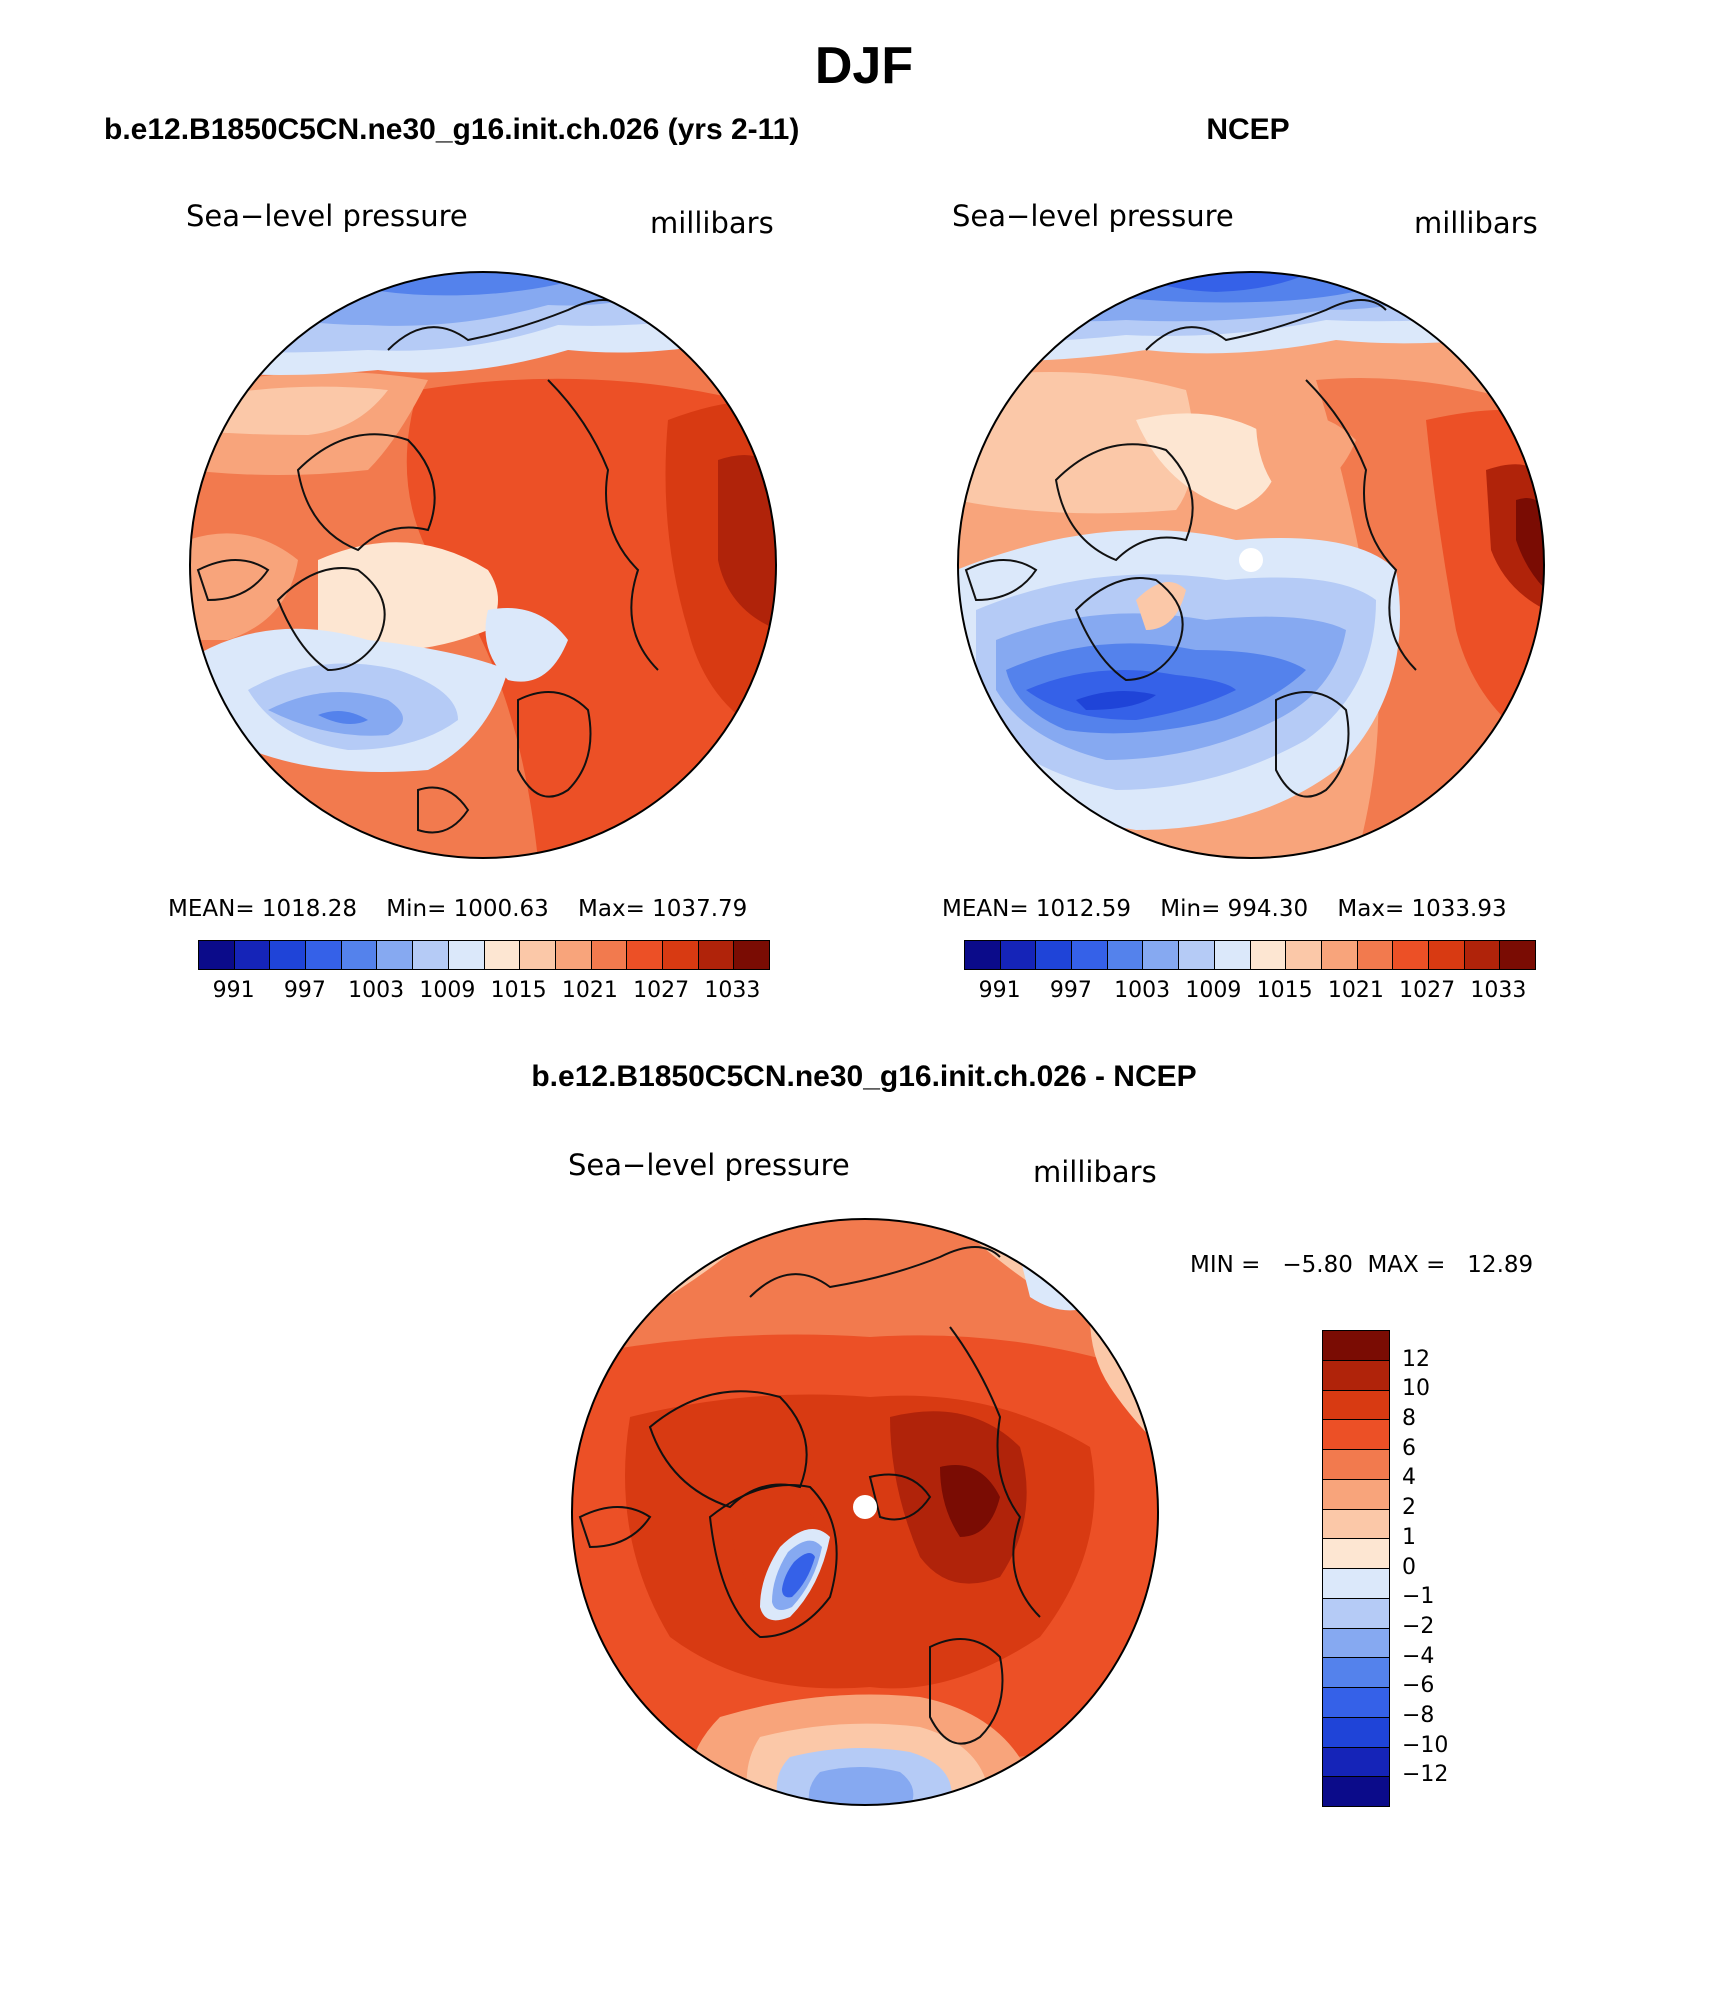 This screenshot has width=1710, height=2006. What do you see at coordinates (1416, 1389) in the screenshot?
I see `colorbar-tick-label: 10` at bounding box center [1416, 1389].